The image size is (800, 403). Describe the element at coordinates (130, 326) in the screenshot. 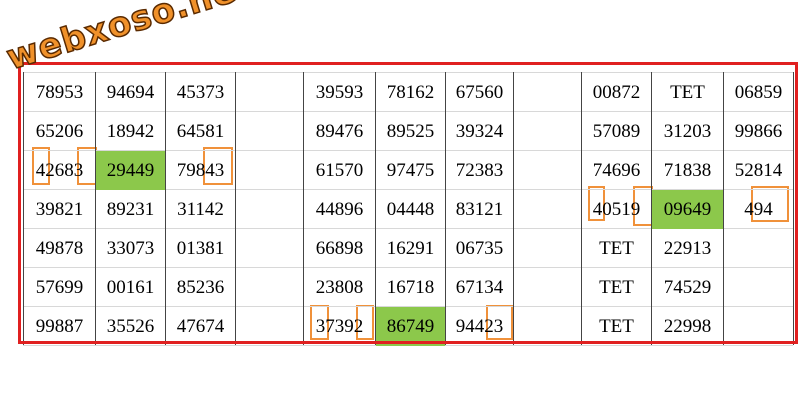

I see `cell: 35526` at that location.